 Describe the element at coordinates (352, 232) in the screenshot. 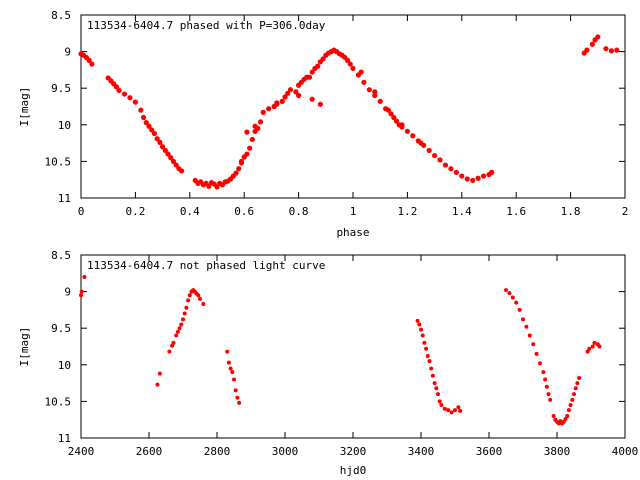

I see `phased-x-axis-label: phase` at that location.